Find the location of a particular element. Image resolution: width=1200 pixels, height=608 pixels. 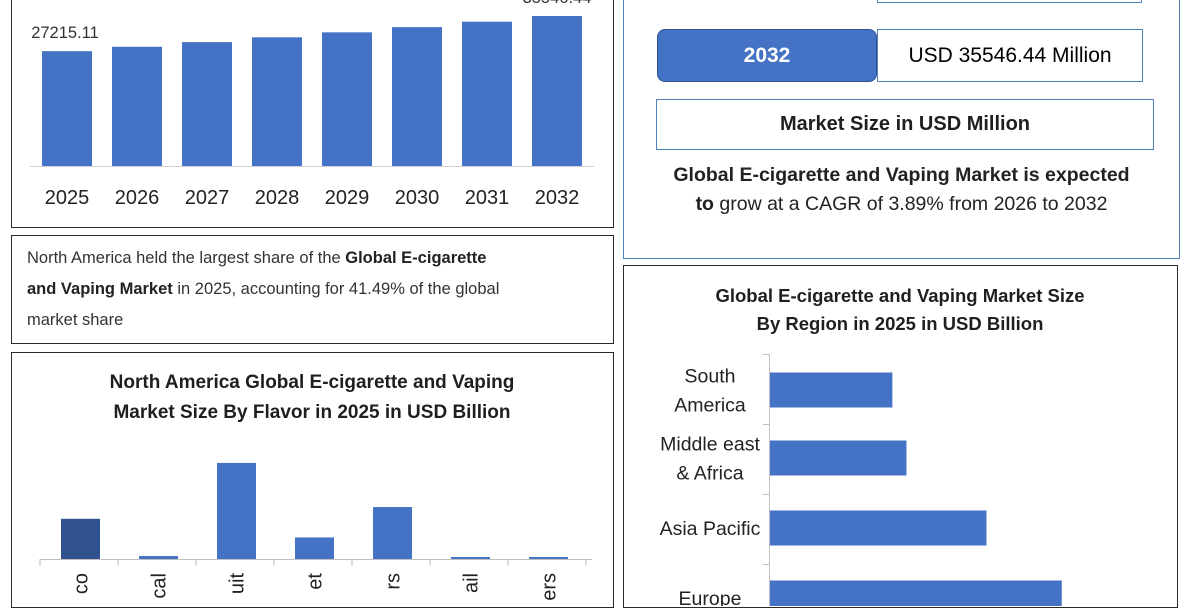

flavor-tick-co: co is located at coordinates (82, 583).